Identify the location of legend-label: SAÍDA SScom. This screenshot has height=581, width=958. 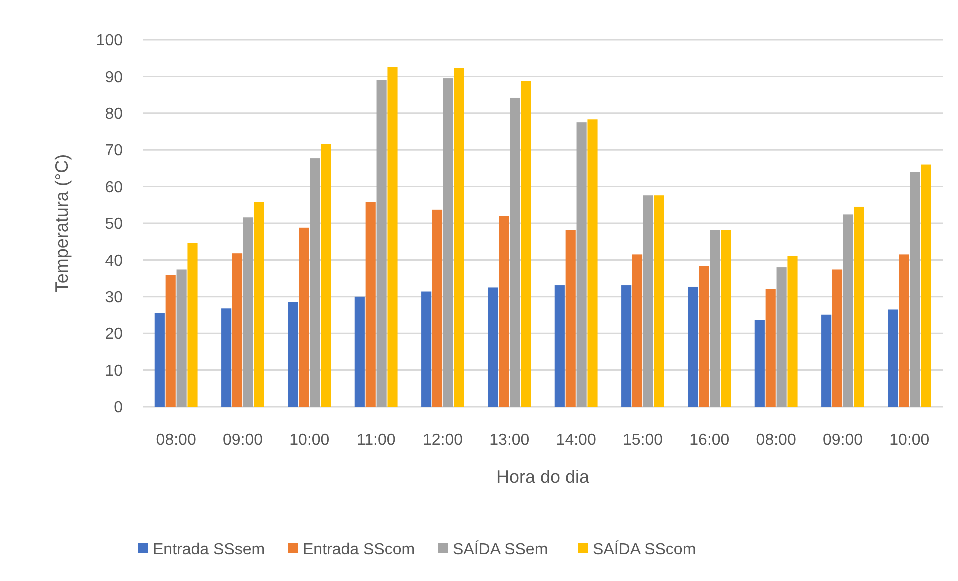
(644, 549).